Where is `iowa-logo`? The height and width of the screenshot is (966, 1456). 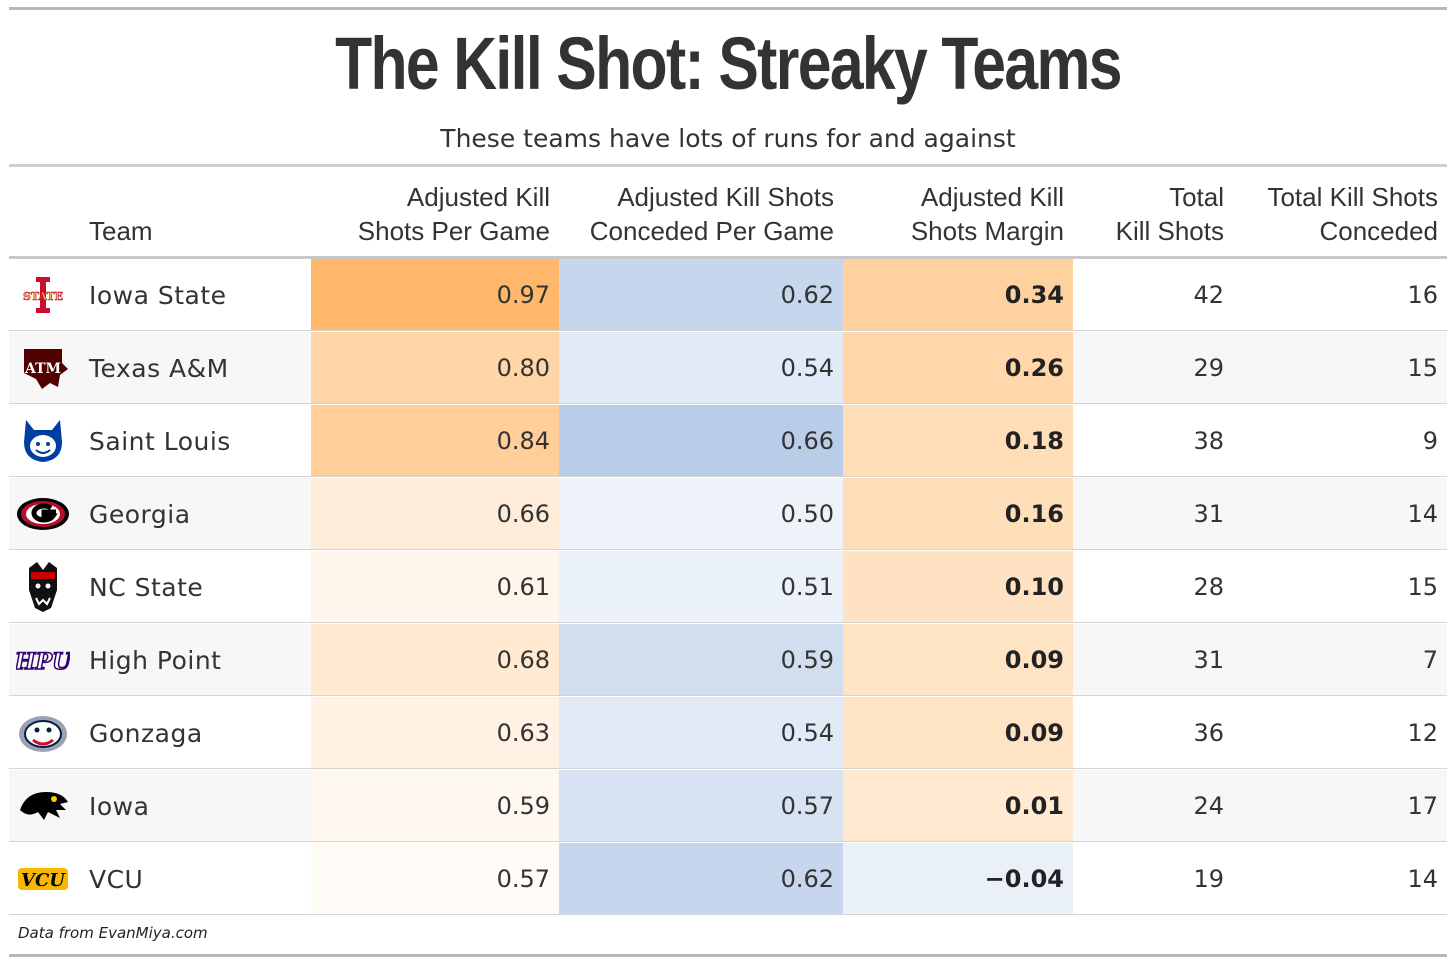 iowa-logo is located at coordinates (43, 806).